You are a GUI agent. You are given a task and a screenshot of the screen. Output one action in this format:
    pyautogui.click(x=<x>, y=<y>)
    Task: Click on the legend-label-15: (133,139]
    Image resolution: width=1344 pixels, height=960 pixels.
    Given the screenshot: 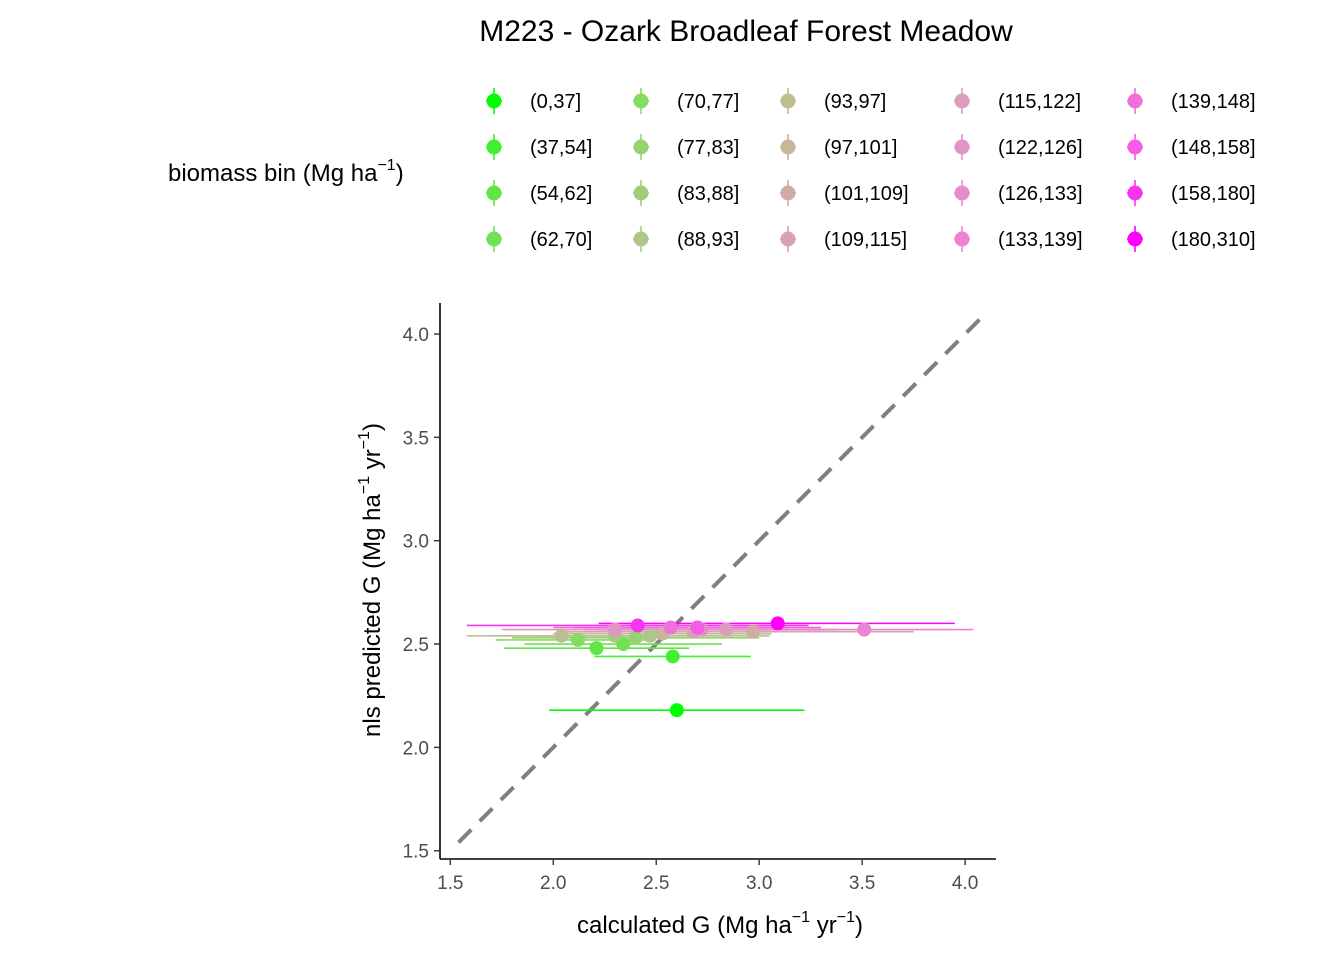 What is the action you would take?
    pyautogui.click(x=1040, y=240)
    